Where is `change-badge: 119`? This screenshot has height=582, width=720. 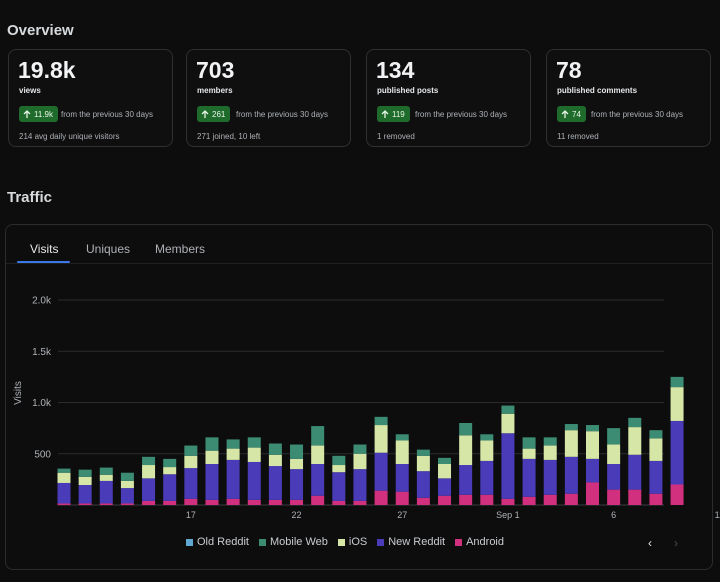
change-badge: 119 is located at coordinates (393, 114).